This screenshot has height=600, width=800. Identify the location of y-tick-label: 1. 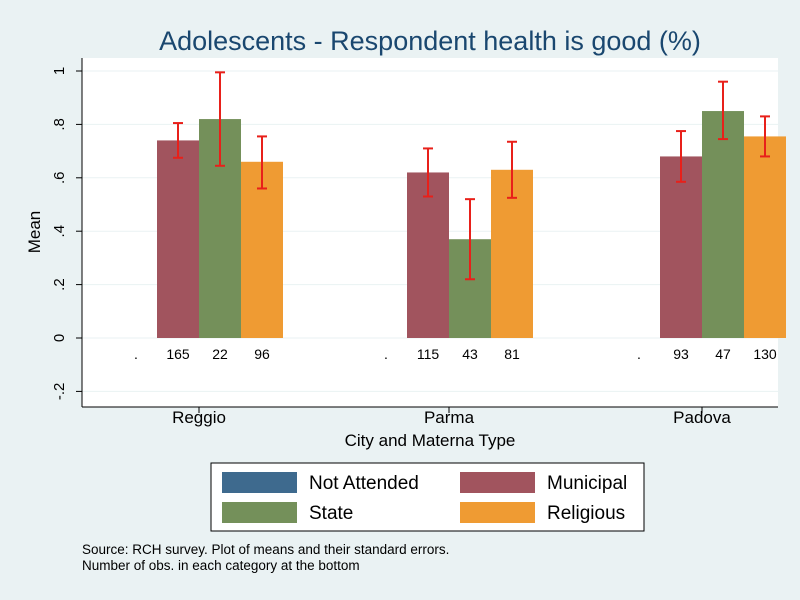
(59, 71).